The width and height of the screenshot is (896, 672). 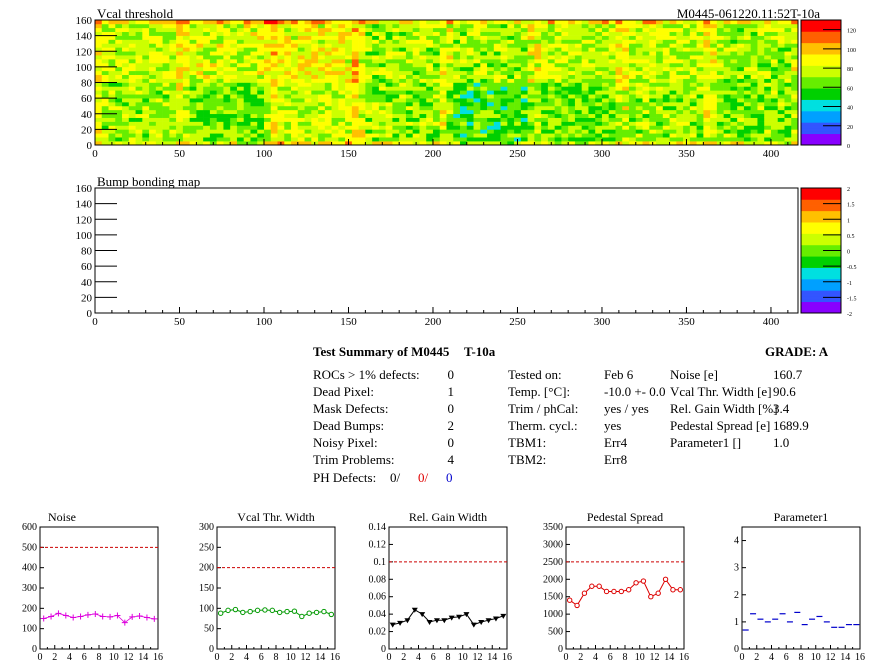 What do you see at coordinates (560, 649) in the screenshot?
I see `y-tick-label: 0` at bounding box center [560, 649].